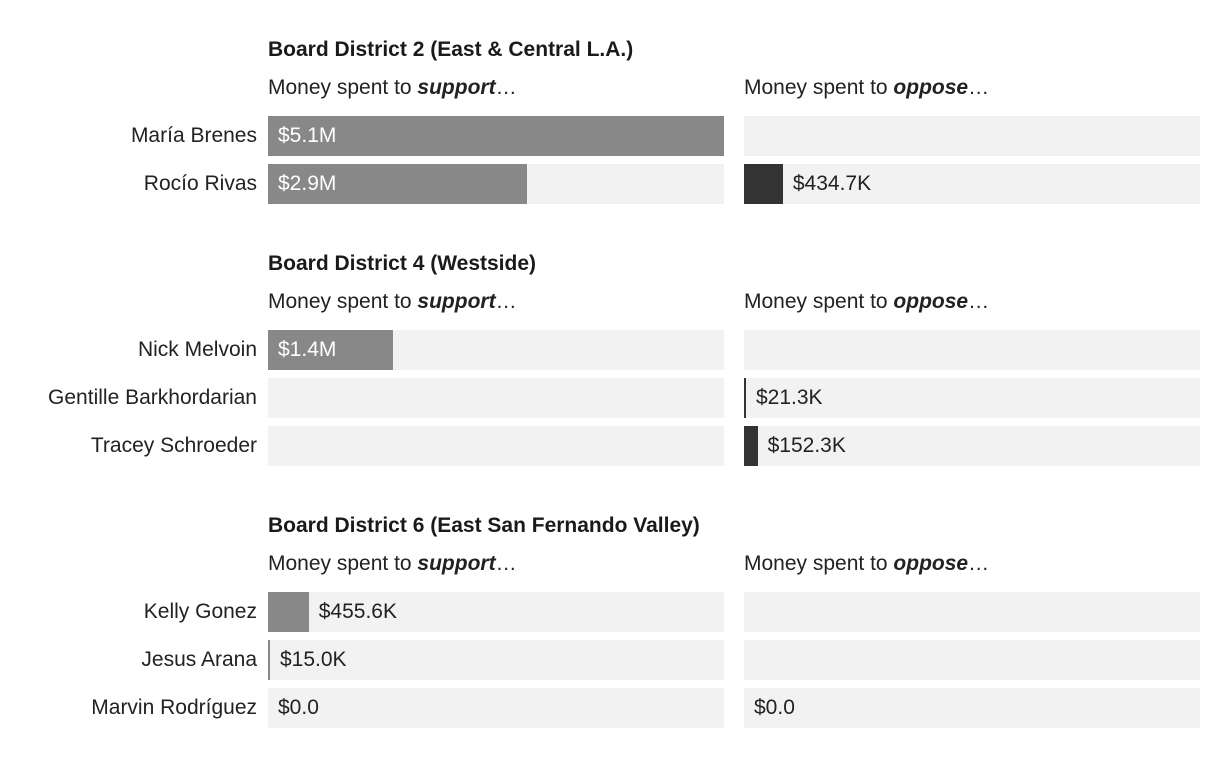  Describe the element at coordinates (972, 708) in the screenshot. I see `oppose-bar-track: $0.0` at that location.